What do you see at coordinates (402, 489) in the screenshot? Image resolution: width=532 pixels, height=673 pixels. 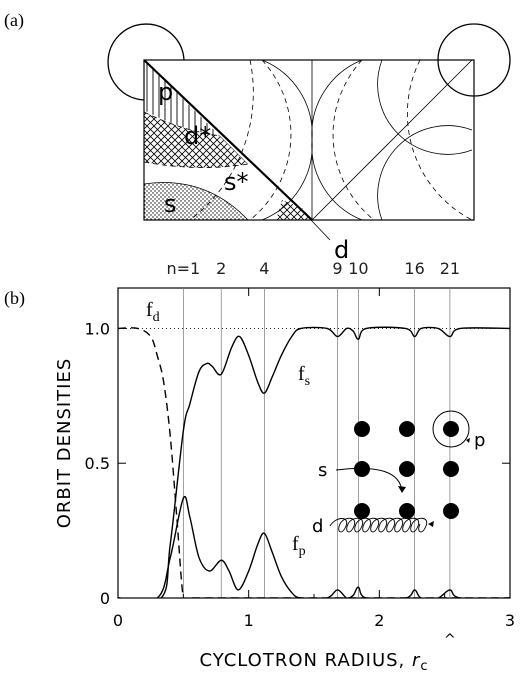 I see `s-orbit-arrow` at bounding box center [402, 489].